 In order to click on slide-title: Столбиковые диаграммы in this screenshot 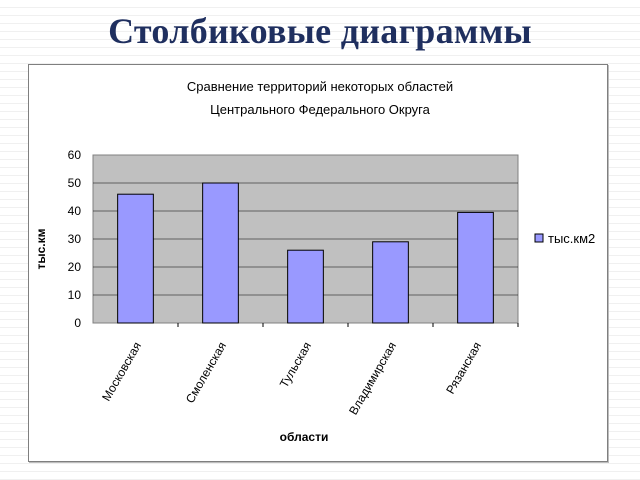, I will do `click(320, 31)`.